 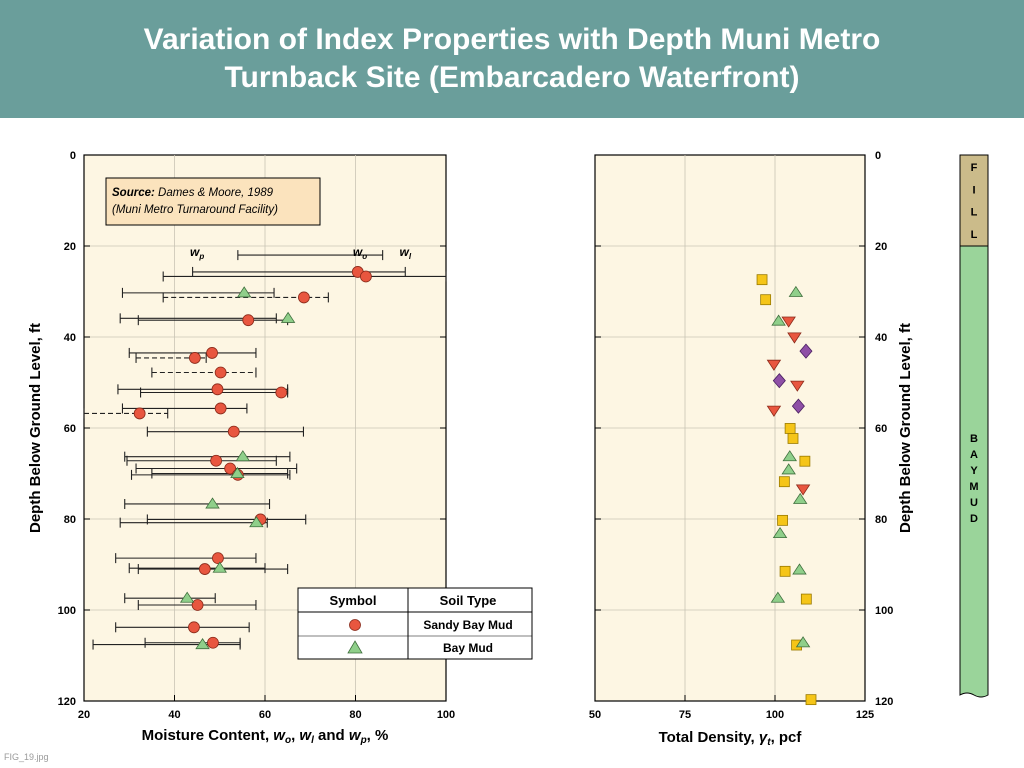 What do you see at coordinates (974, 519) in the screenshot?
I see `soil-layer-letter: D` at bounding box center [974, 519].